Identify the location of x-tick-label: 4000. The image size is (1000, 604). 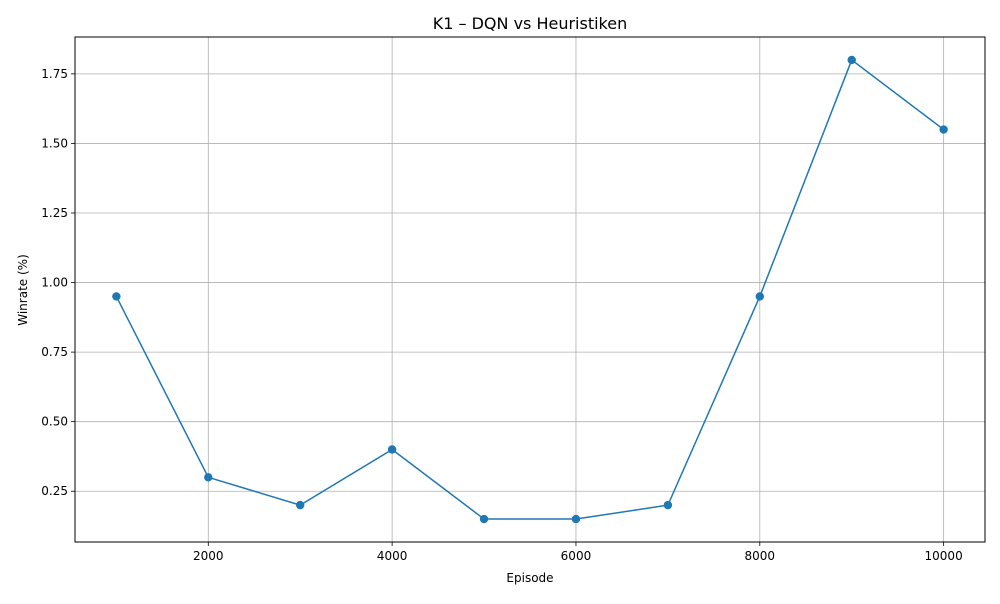
(392, 556).